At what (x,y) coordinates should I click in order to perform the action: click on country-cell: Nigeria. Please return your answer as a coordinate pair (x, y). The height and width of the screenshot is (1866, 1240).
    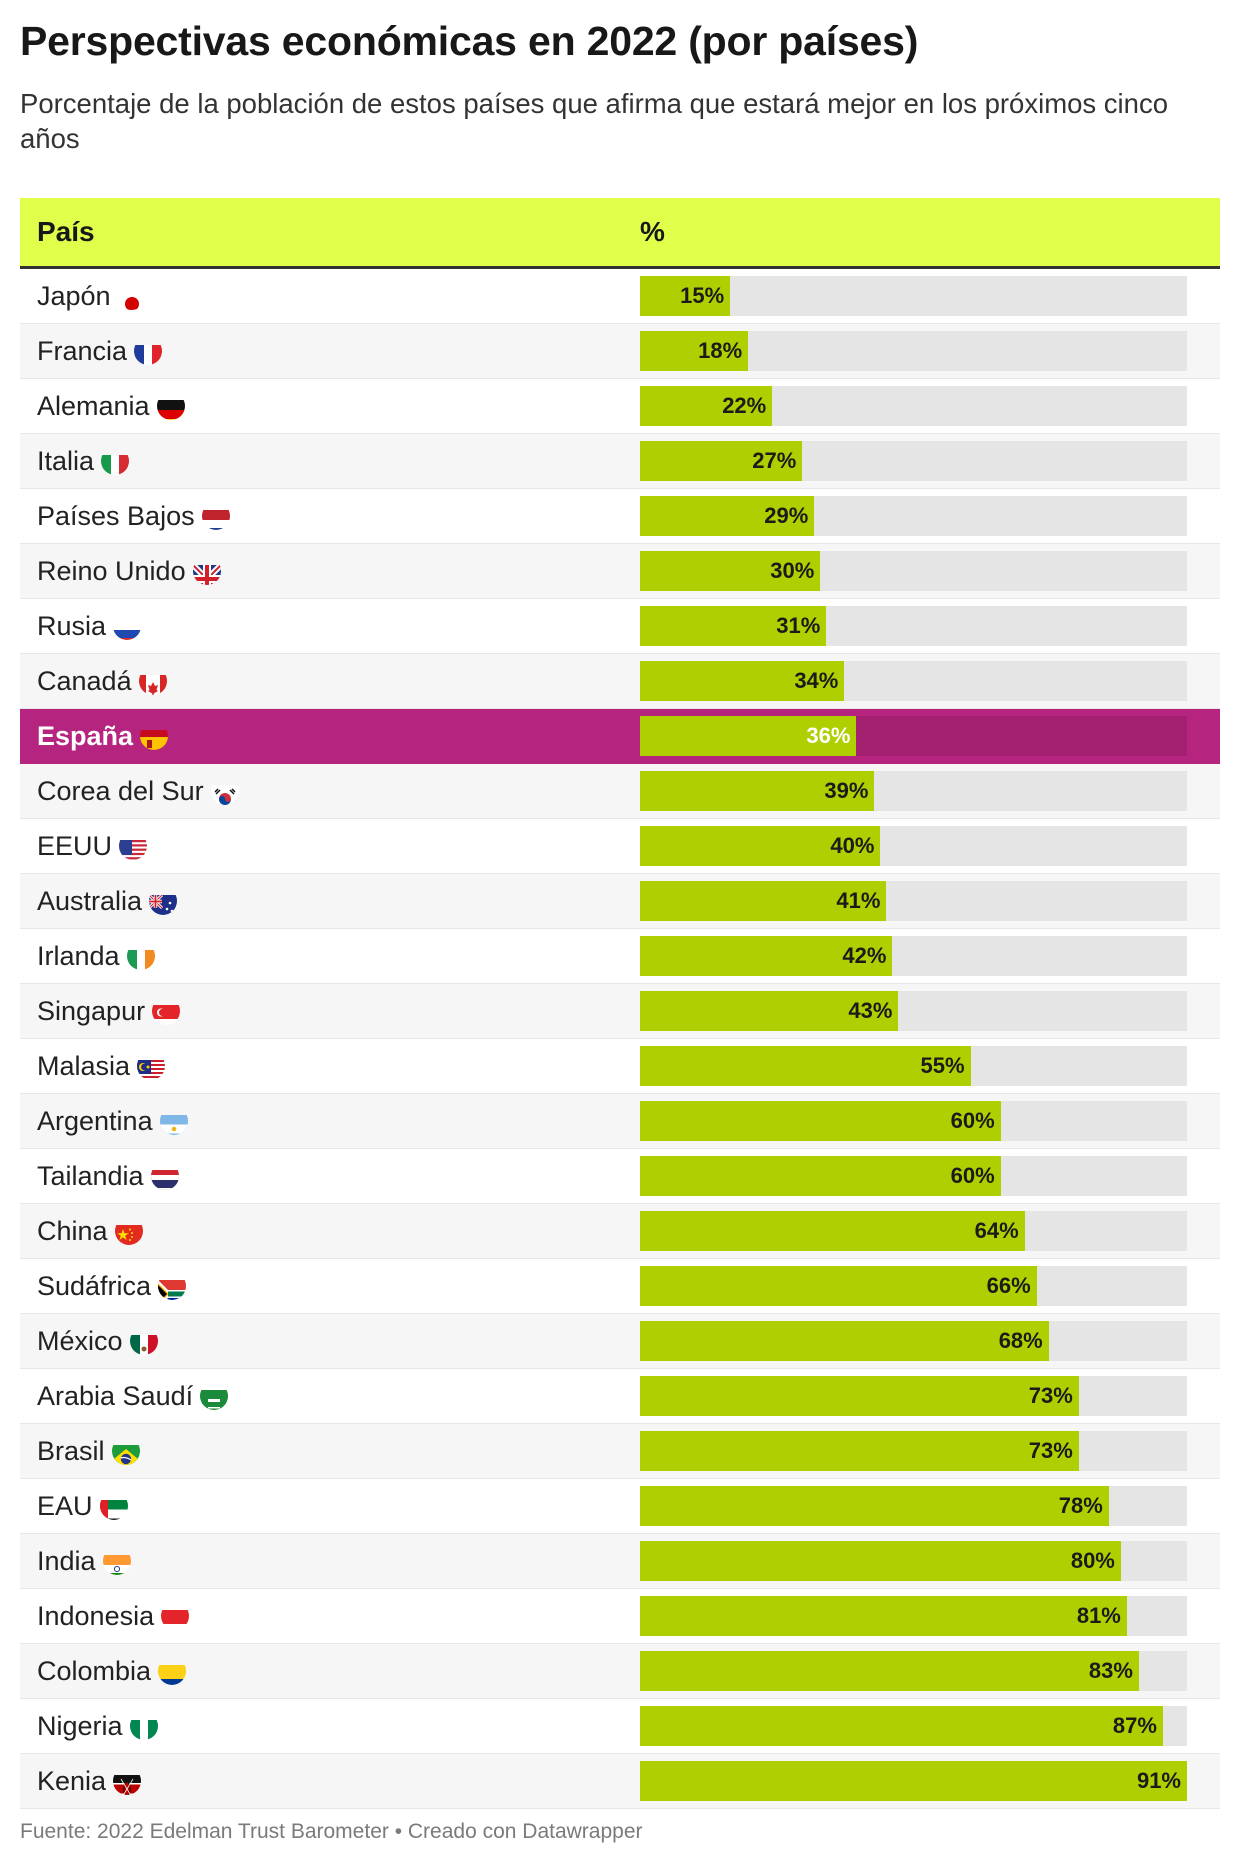
    Looking at the image, I should click on (97, 1726).